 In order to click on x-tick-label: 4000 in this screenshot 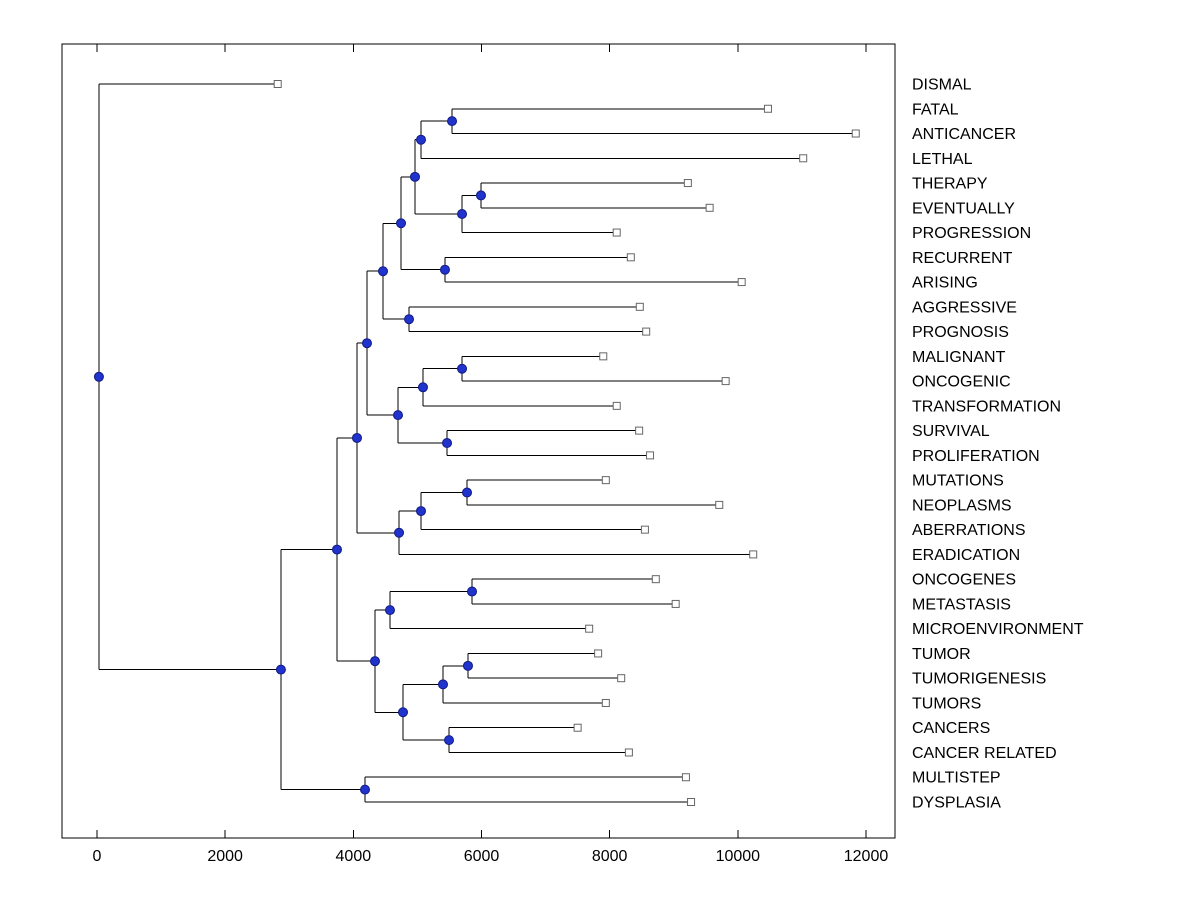, I will do `click(354, 856)`.